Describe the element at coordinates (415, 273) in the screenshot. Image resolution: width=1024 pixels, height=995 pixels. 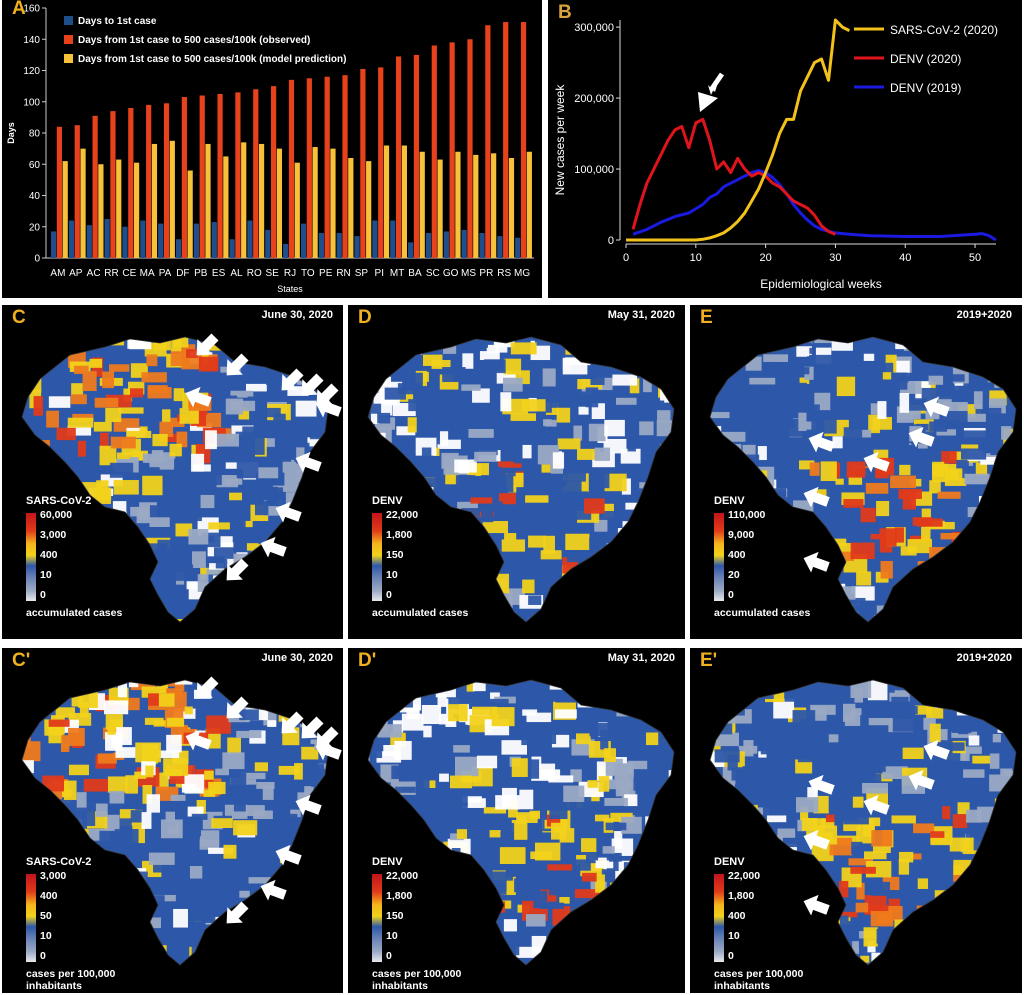
I see `x-tick-label: BA` at that location.